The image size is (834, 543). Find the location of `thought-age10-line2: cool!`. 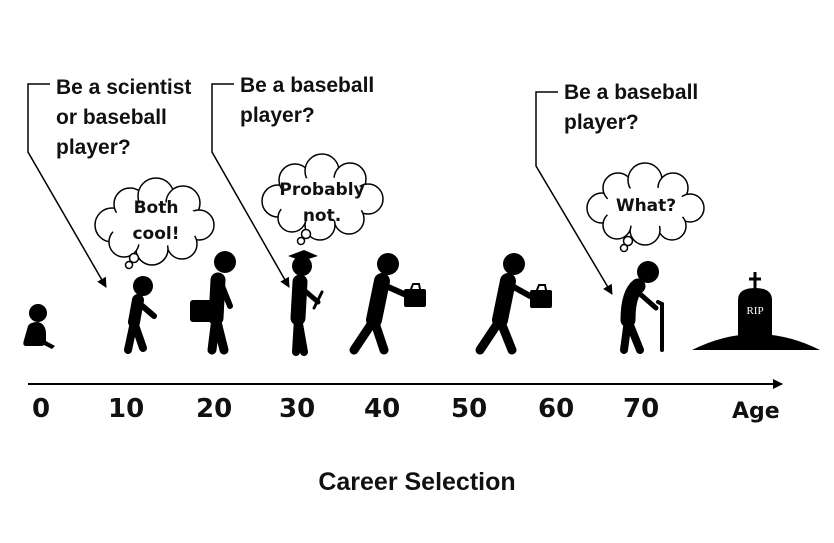

thought-age10-line2: cool! is located at coordinates (156, 234).